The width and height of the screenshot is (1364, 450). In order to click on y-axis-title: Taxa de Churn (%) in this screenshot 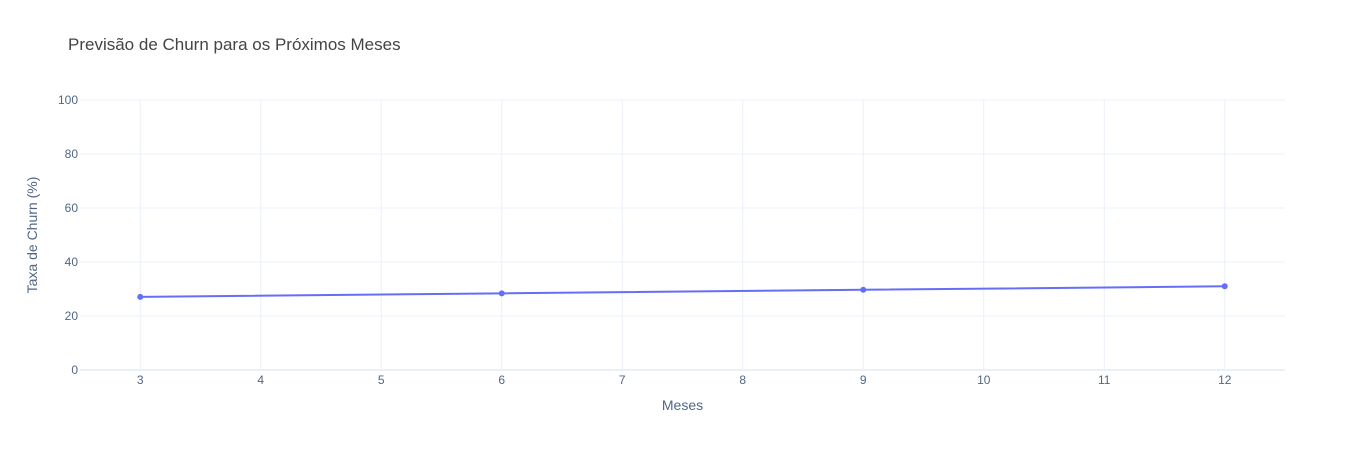, I will do `click(32, 235)`.